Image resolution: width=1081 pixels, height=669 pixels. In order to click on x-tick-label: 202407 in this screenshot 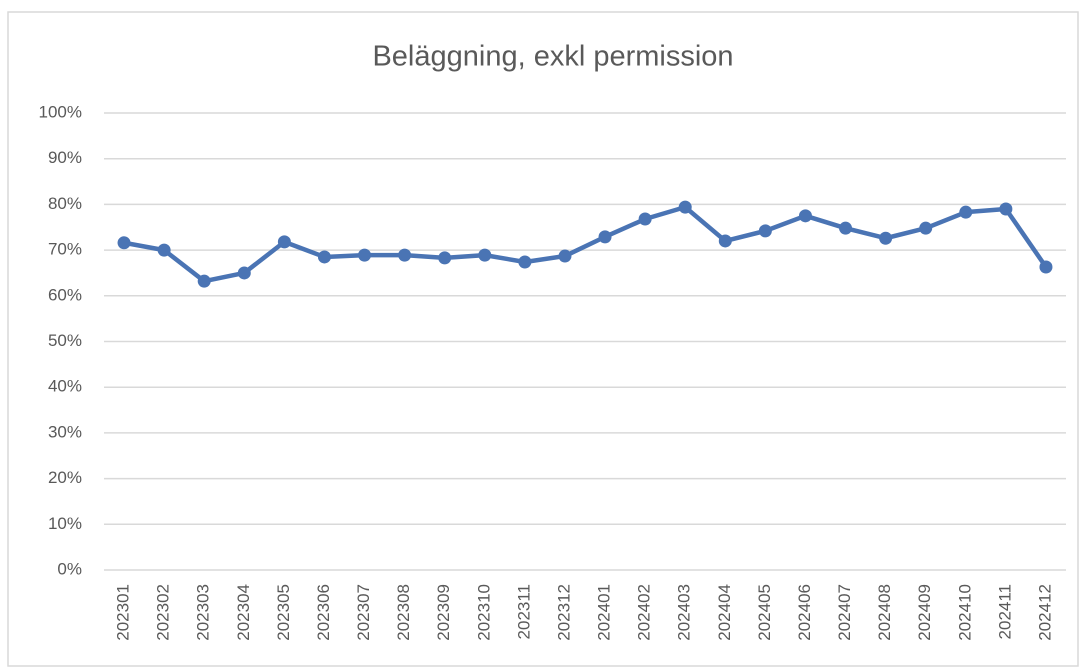, I will do `click(844, 612)`.